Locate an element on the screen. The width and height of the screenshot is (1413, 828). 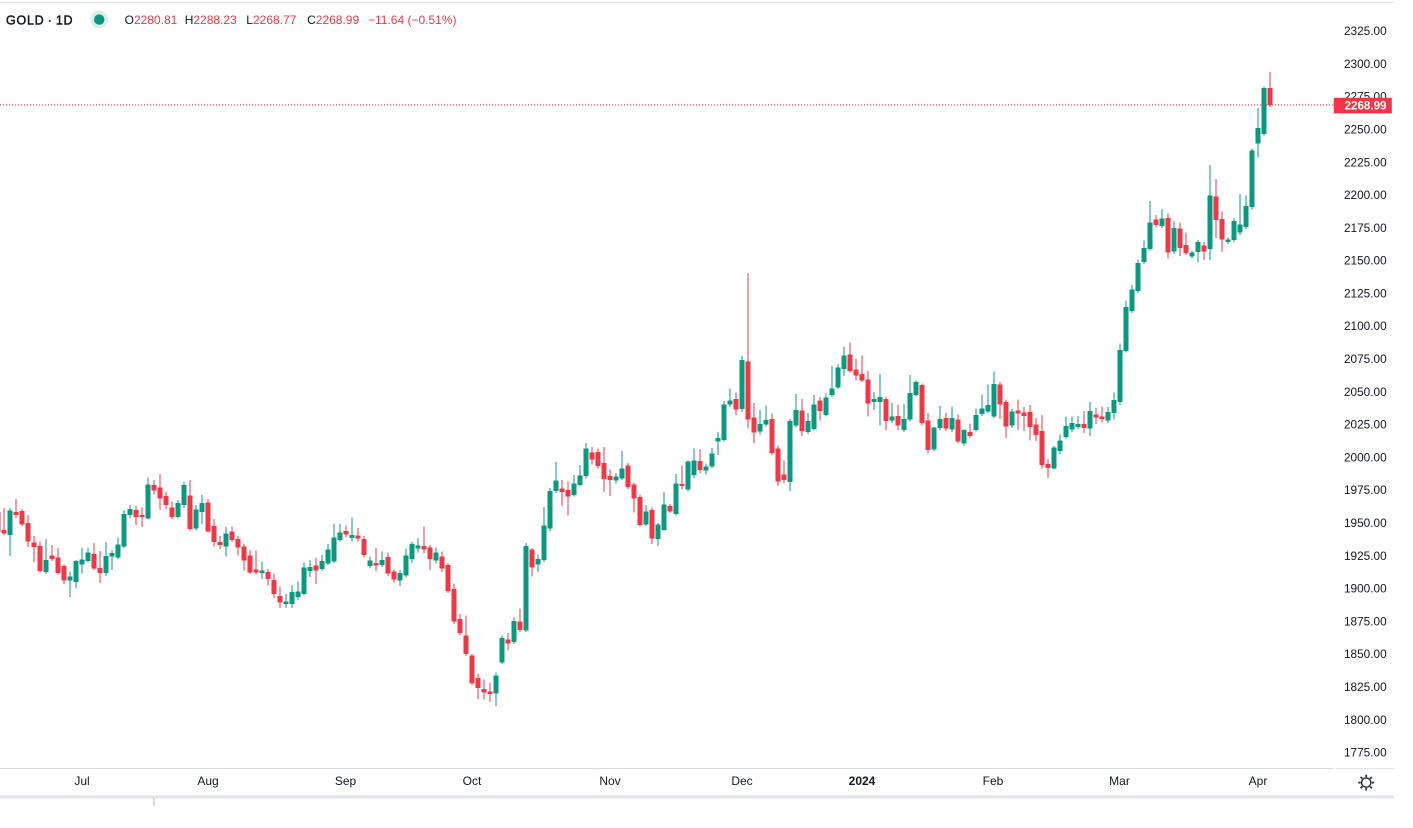
svg-text: 2300.00 is located at coordinates (1365, 64).